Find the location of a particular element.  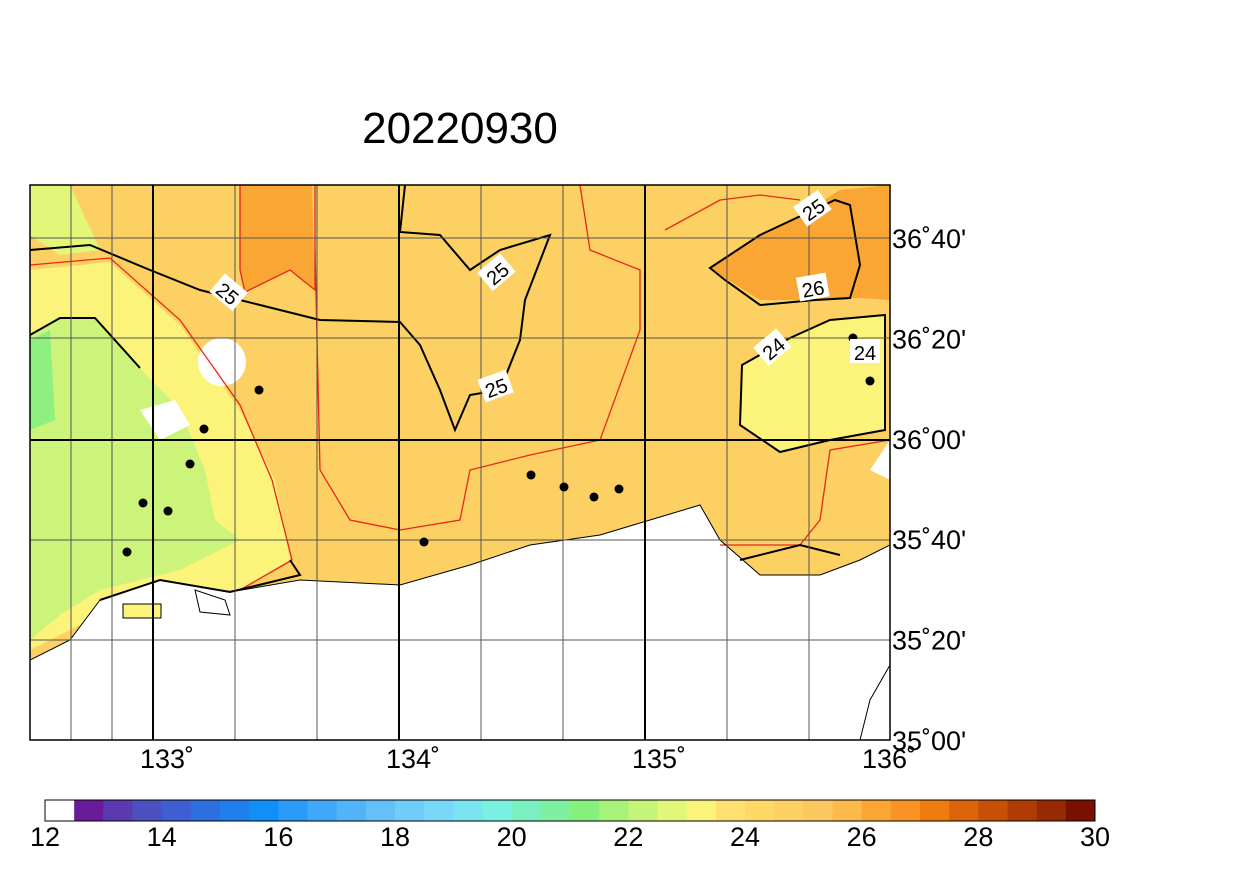

colorbar-tick-label: 24 is located at coordinates (745, 837).